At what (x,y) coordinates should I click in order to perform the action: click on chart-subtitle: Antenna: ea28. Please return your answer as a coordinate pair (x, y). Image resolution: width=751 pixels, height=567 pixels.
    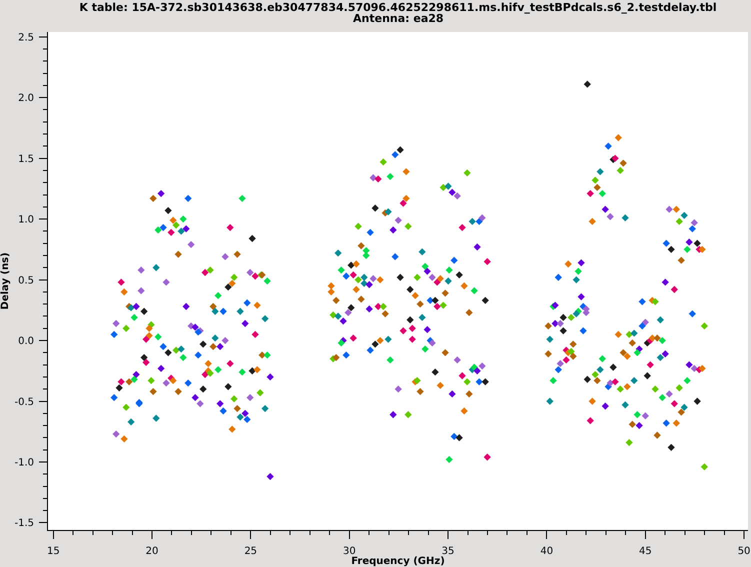
    Looking at the image, I should click on (398, 18).